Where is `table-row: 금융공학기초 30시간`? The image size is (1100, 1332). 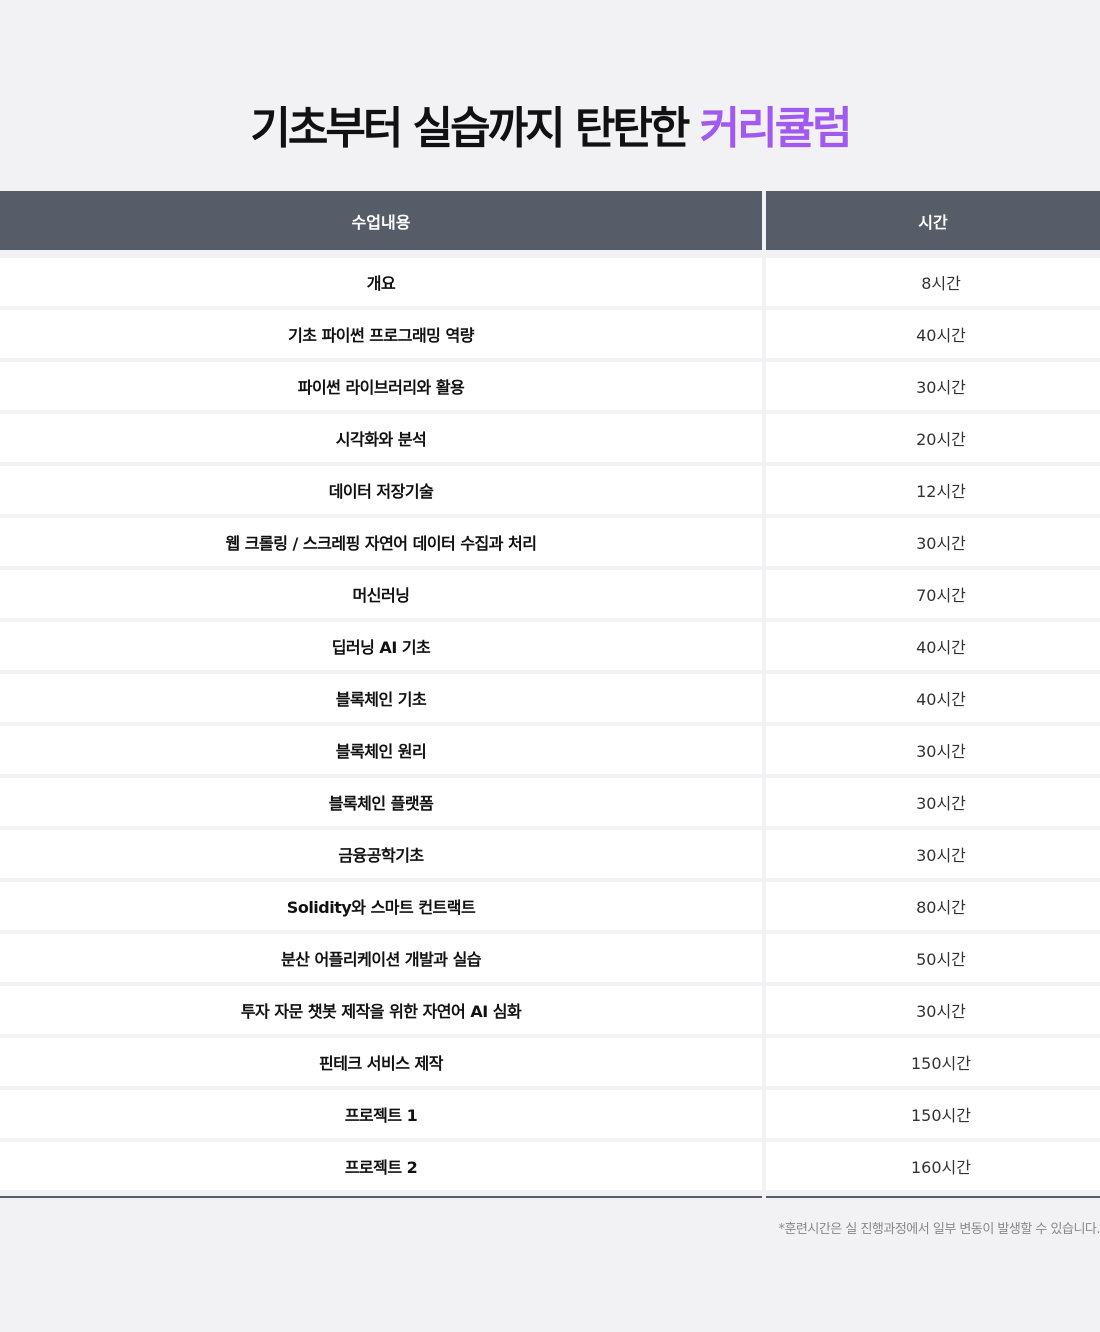
table-row: 금융공학기초 30시간 is located at coordinates (550, 854).